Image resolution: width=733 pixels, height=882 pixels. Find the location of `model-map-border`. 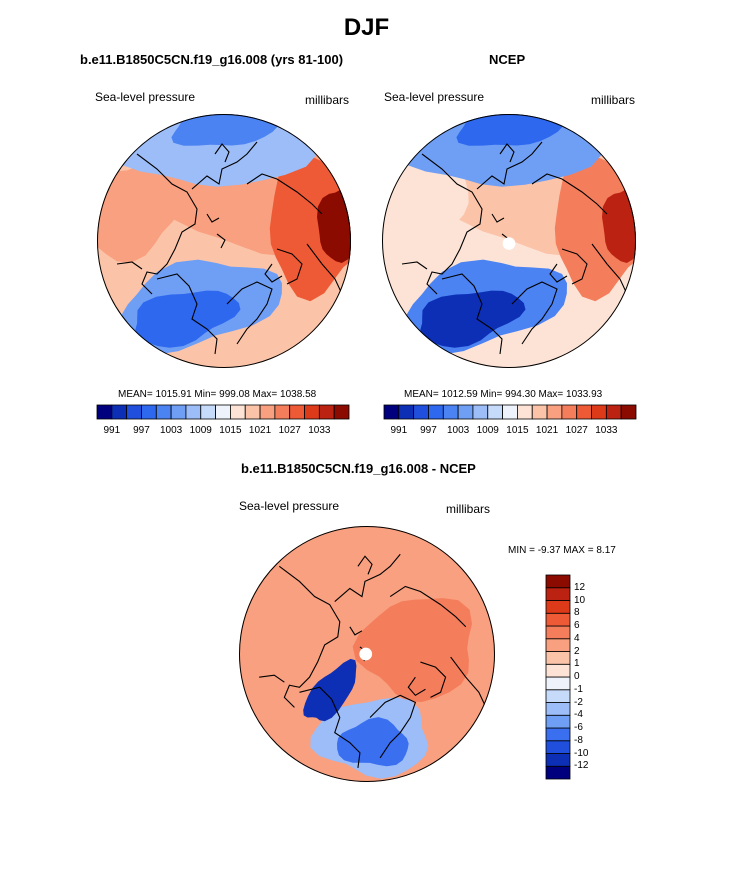

model-map-border is located at coordinates (224, 241).